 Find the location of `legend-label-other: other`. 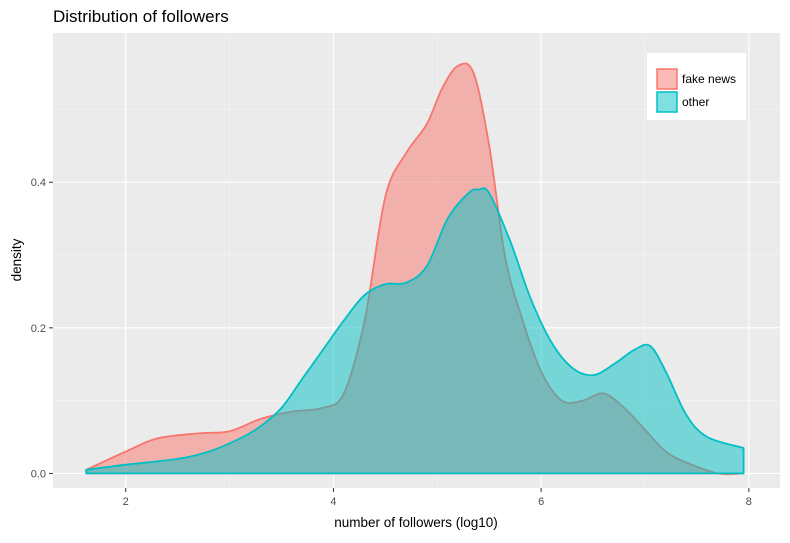

legend-label-other: other is located at coordinates (695, 102).